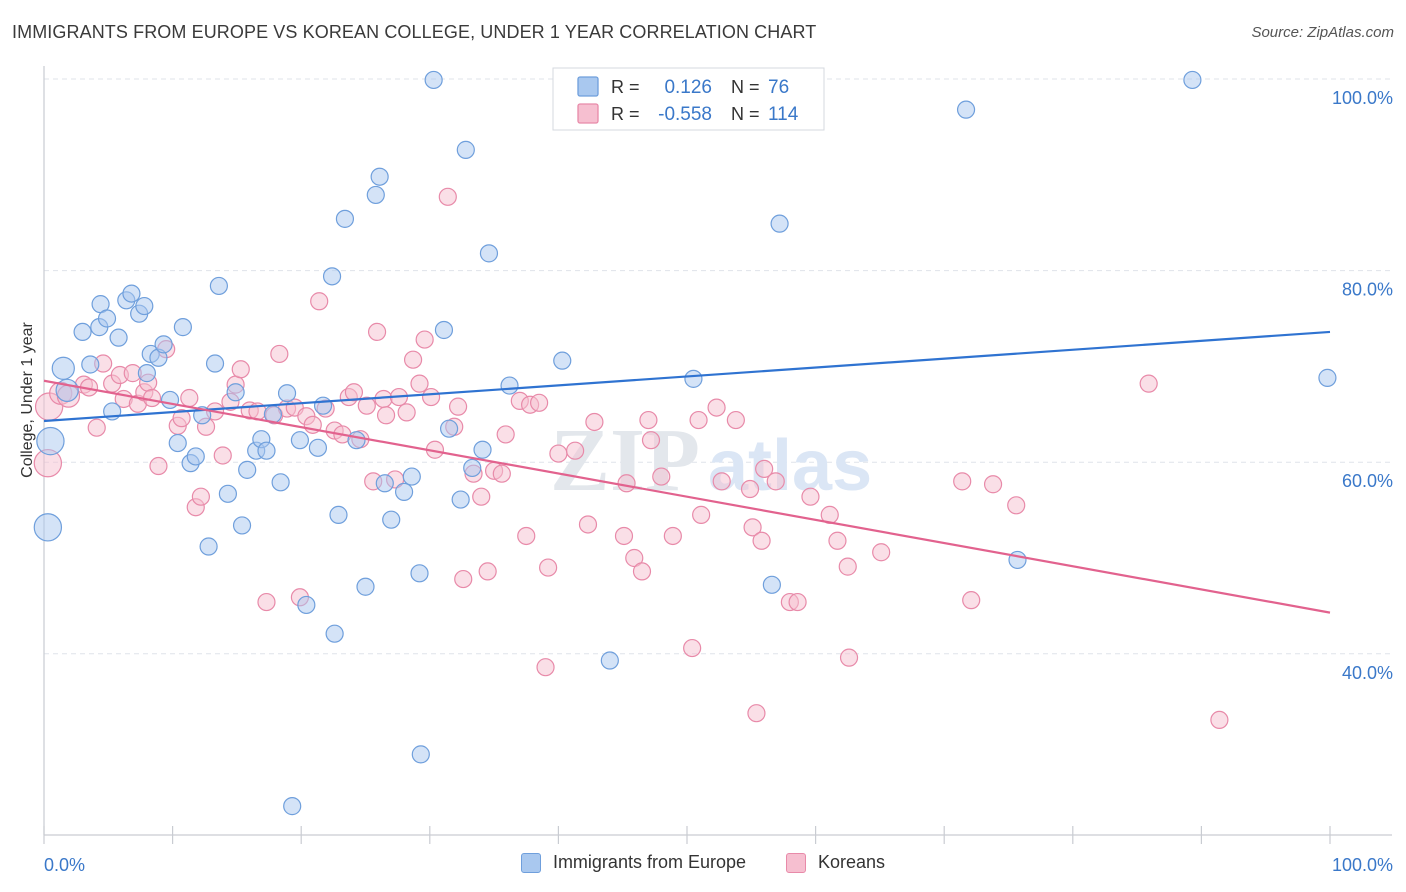 The height and width of the screenshot is (892, 1406). I want to click on stats-n-label-1: N =, so click(745, 114).